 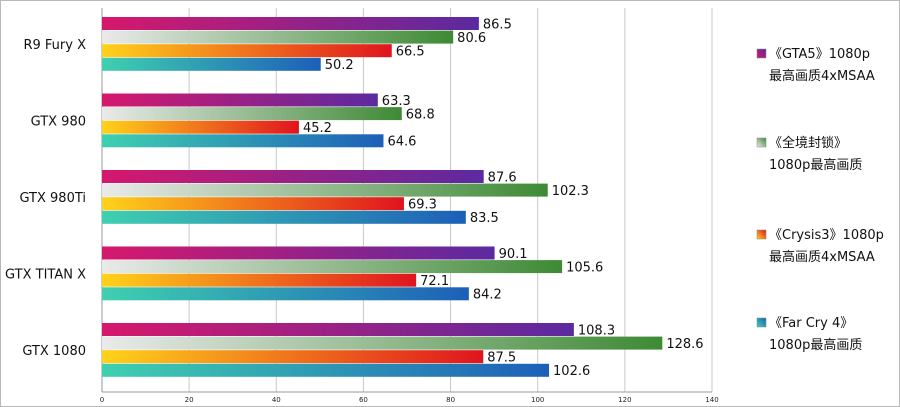 I want to click on x-tick-label: 120, so click(x=624, y=400).